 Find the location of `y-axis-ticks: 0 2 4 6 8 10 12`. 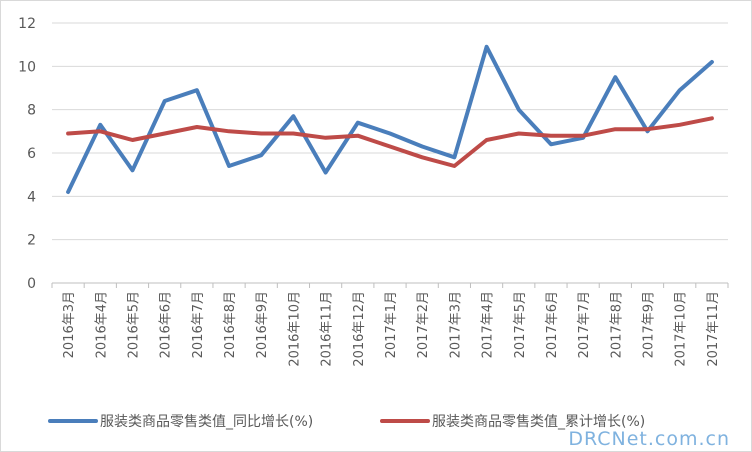

y-axis-ticks: 0 2 4 6 8 10 12 is located at coordinates (27, 154).